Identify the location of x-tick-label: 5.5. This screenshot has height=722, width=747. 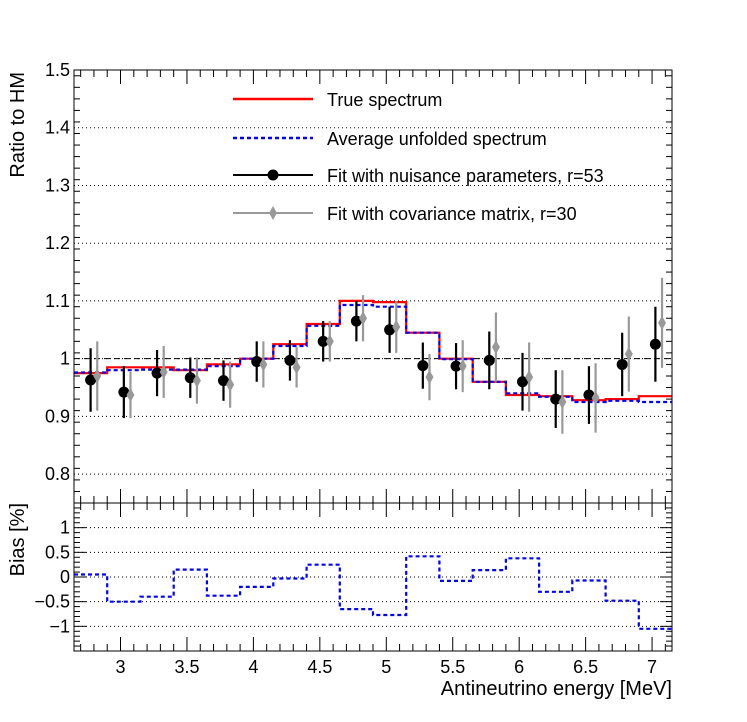
(452, 667).